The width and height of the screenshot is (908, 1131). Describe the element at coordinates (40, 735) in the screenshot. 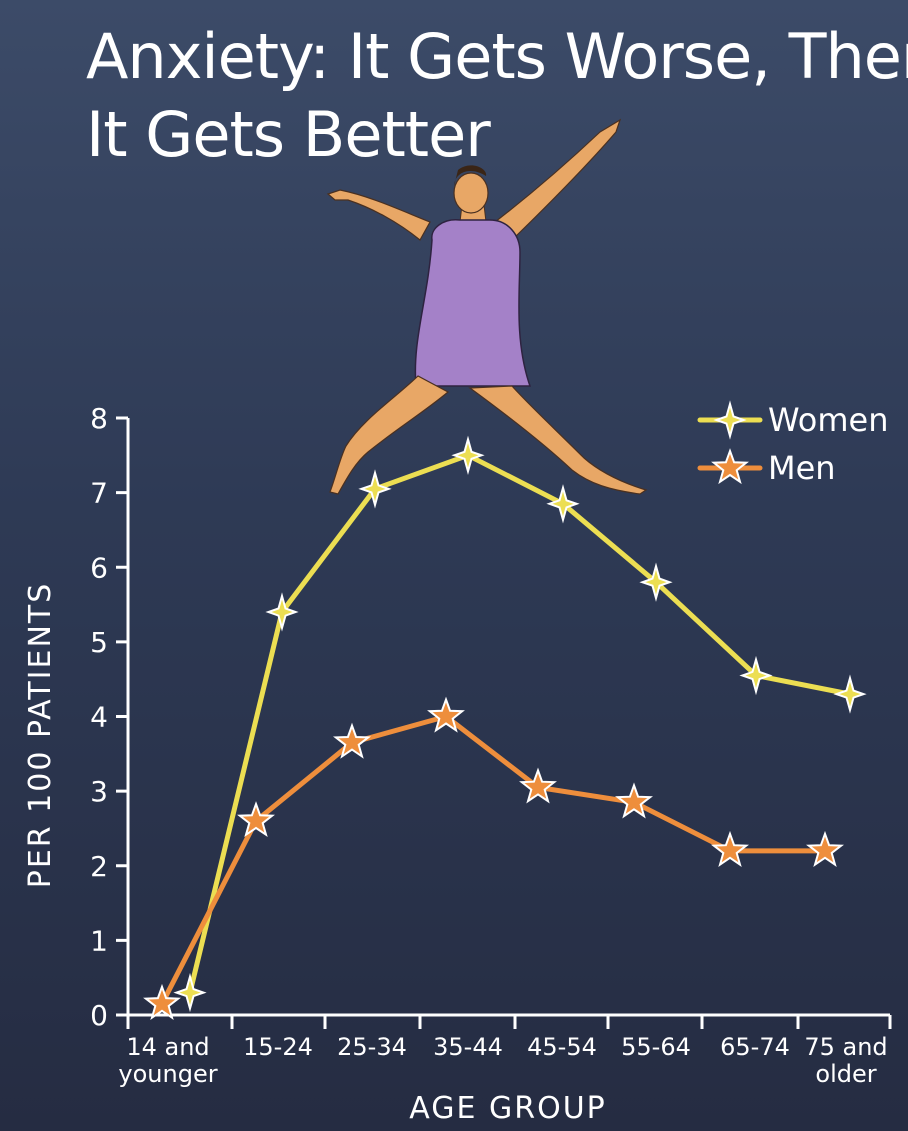

I see `y-axis-label: PER 100 PATIENTS` at that location.